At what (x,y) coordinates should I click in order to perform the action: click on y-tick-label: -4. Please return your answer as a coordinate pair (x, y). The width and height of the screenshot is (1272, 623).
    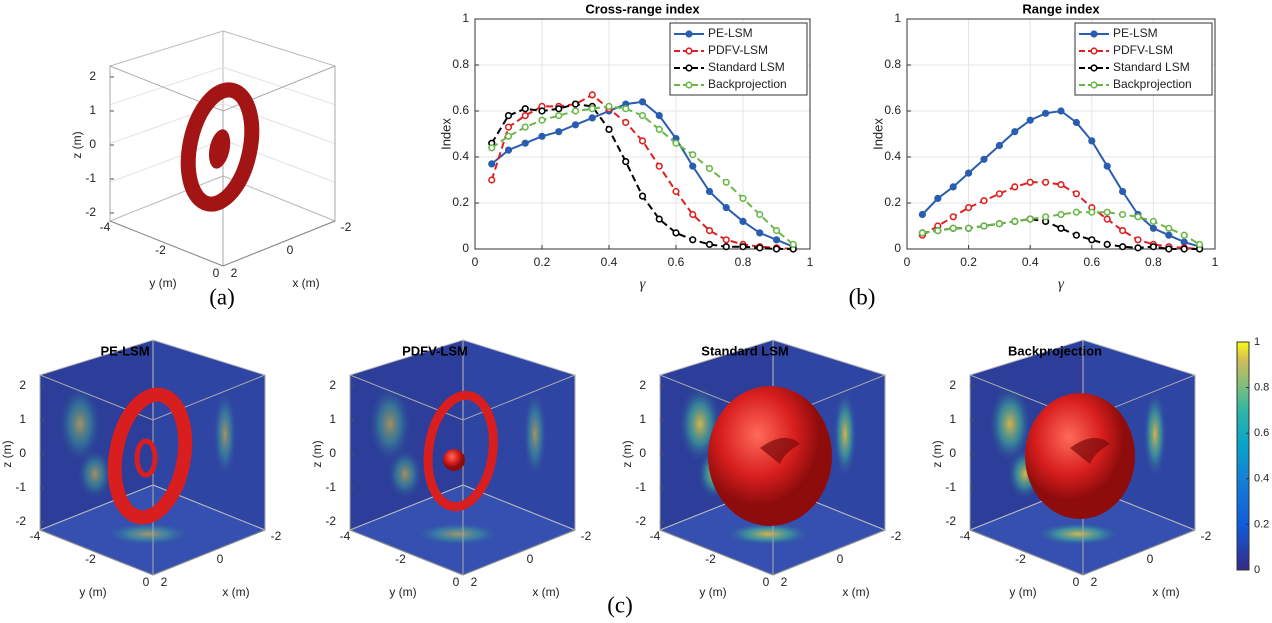
    Looking at the image, I should click on (965, 536).